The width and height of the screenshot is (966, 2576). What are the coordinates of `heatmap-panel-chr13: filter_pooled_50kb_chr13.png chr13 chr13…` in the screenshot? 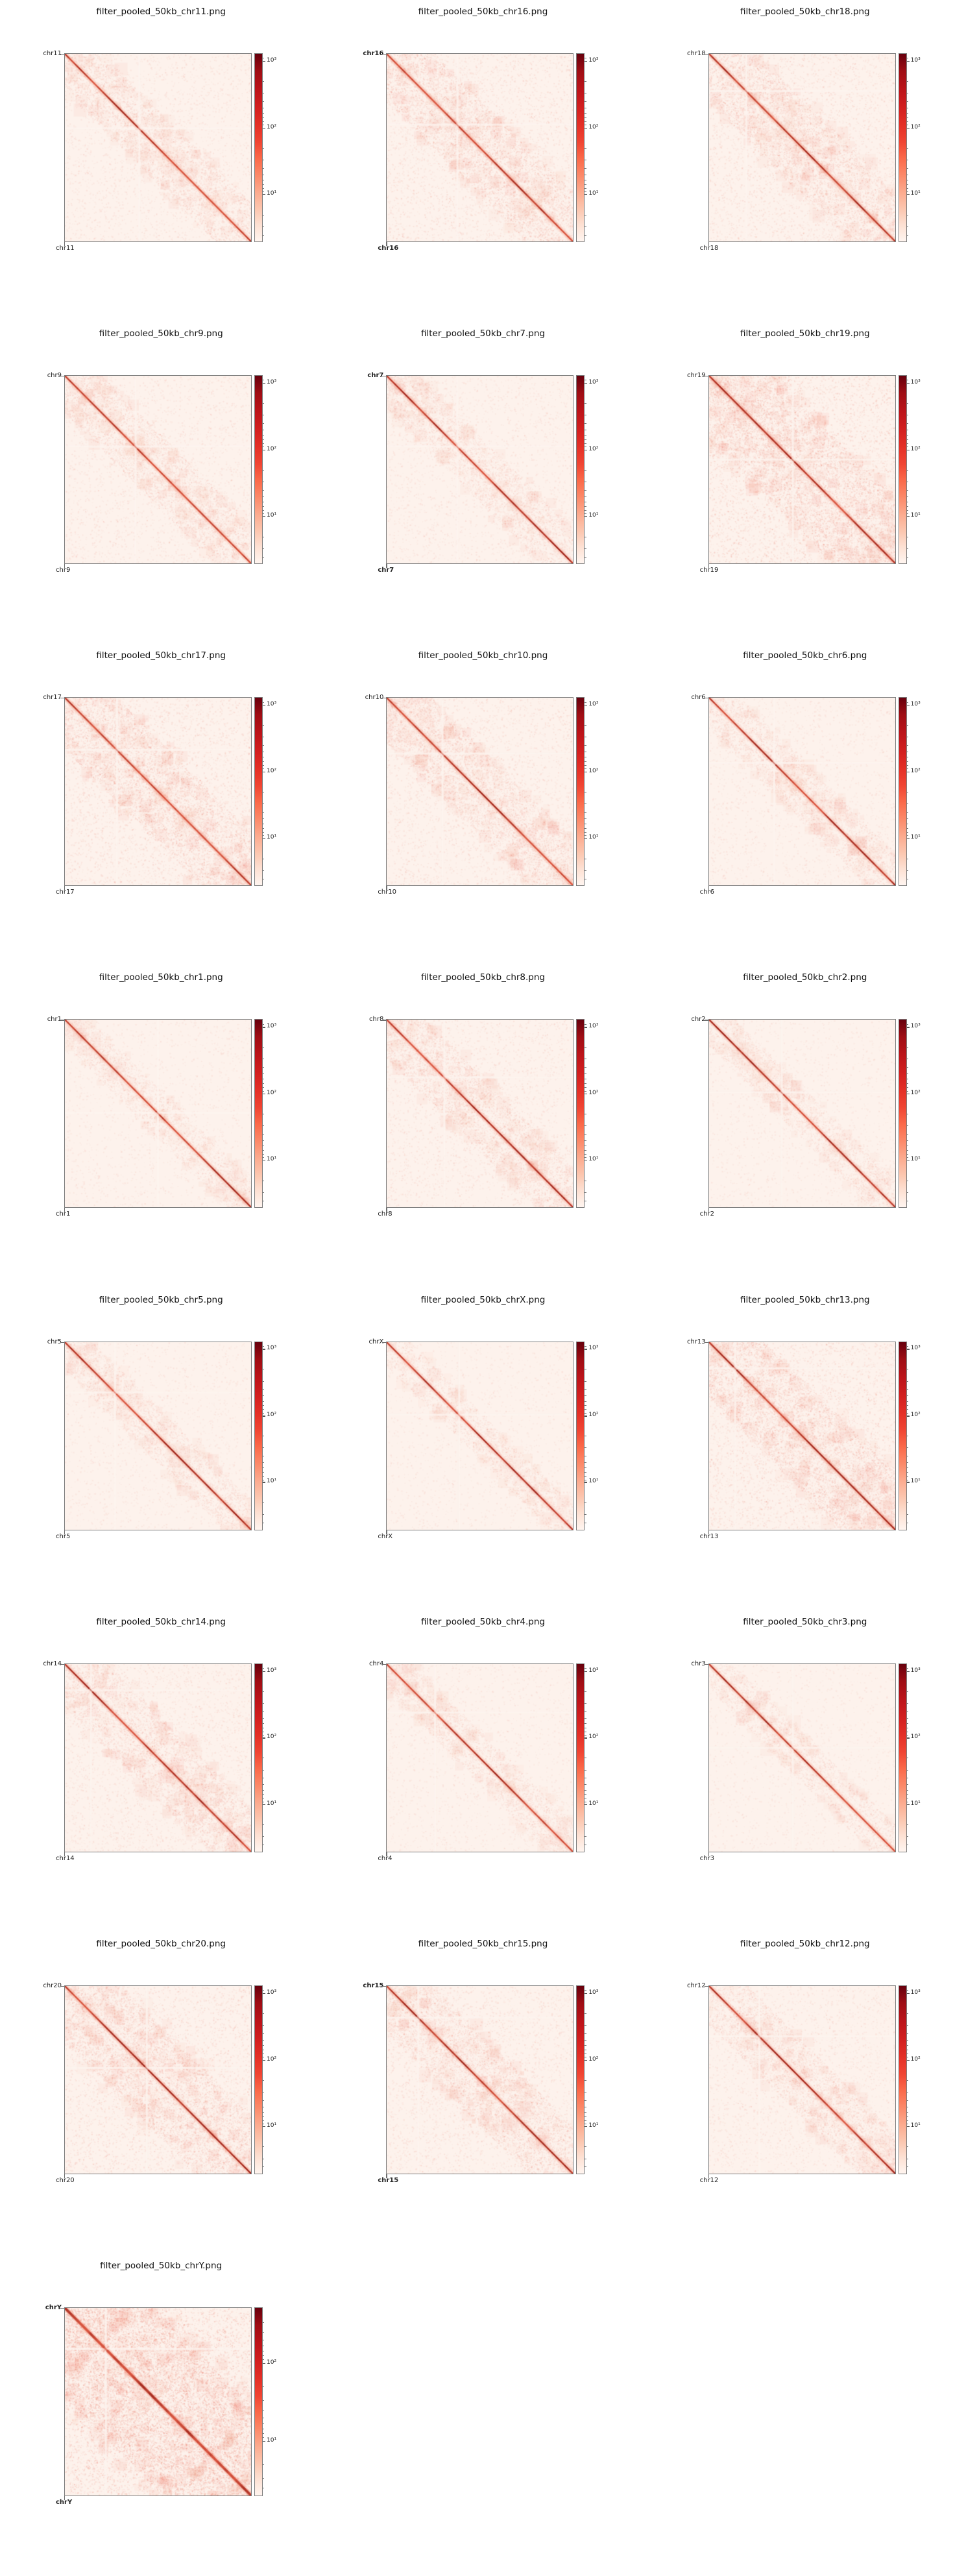 It's located at (805, 1449).